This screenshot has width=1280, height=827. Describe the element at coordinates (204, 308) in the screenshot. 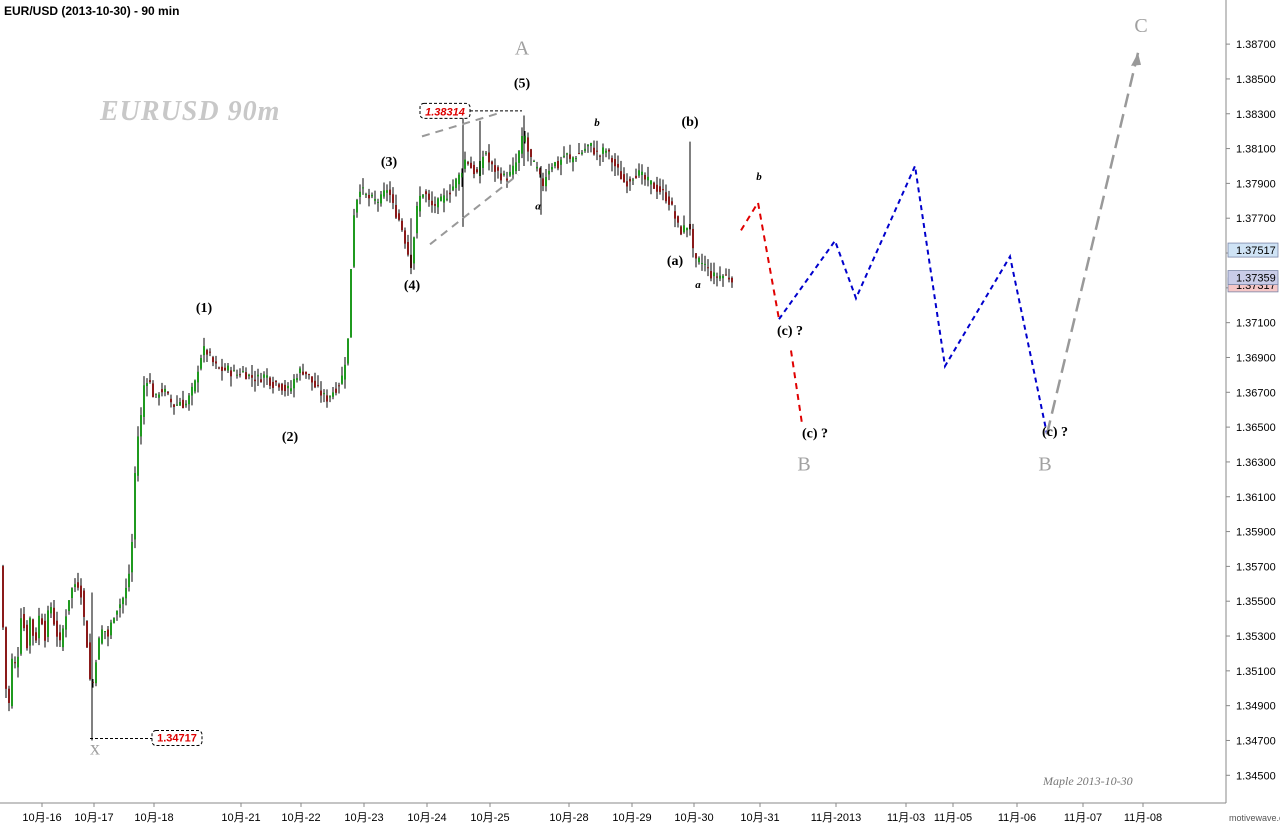

I see `wave-label: (1)` at that location.